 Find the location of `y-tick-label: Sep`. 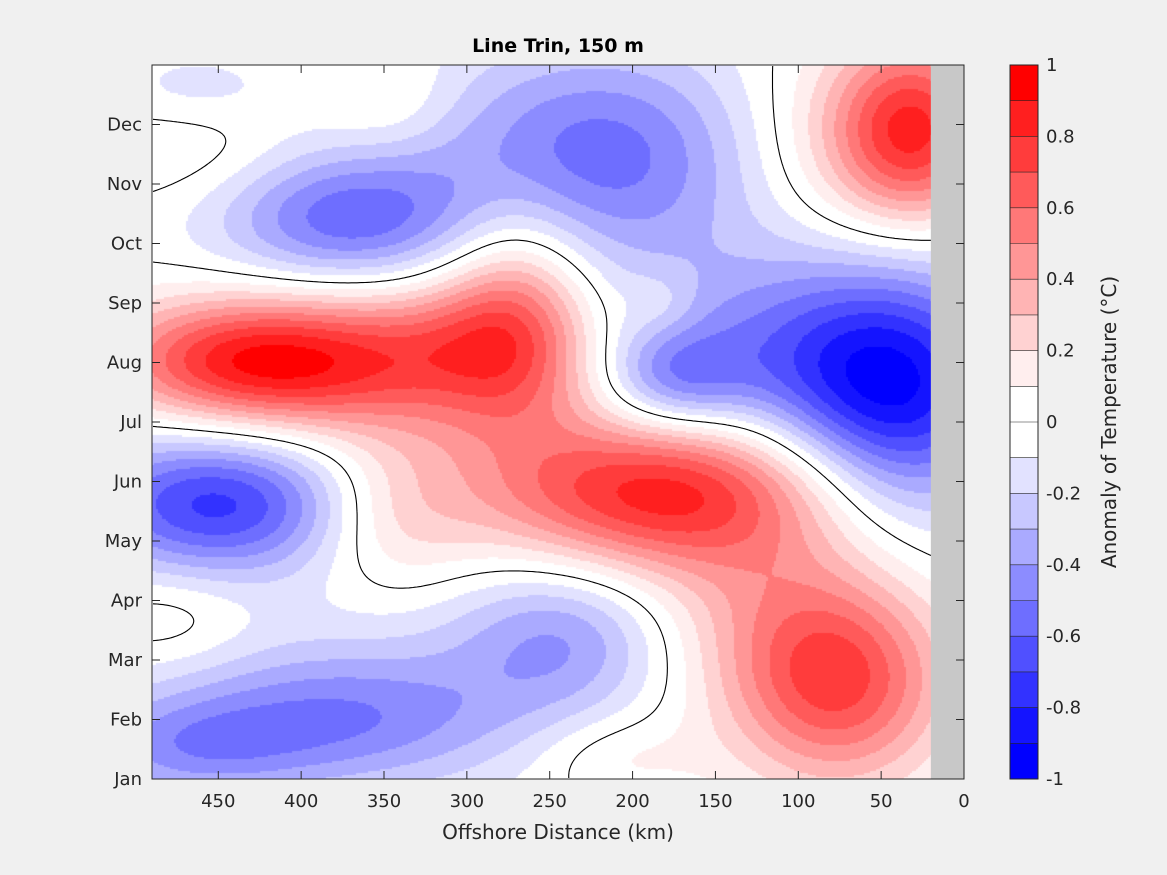

y-tick-label: Sep is located at coordinates (125, 303).